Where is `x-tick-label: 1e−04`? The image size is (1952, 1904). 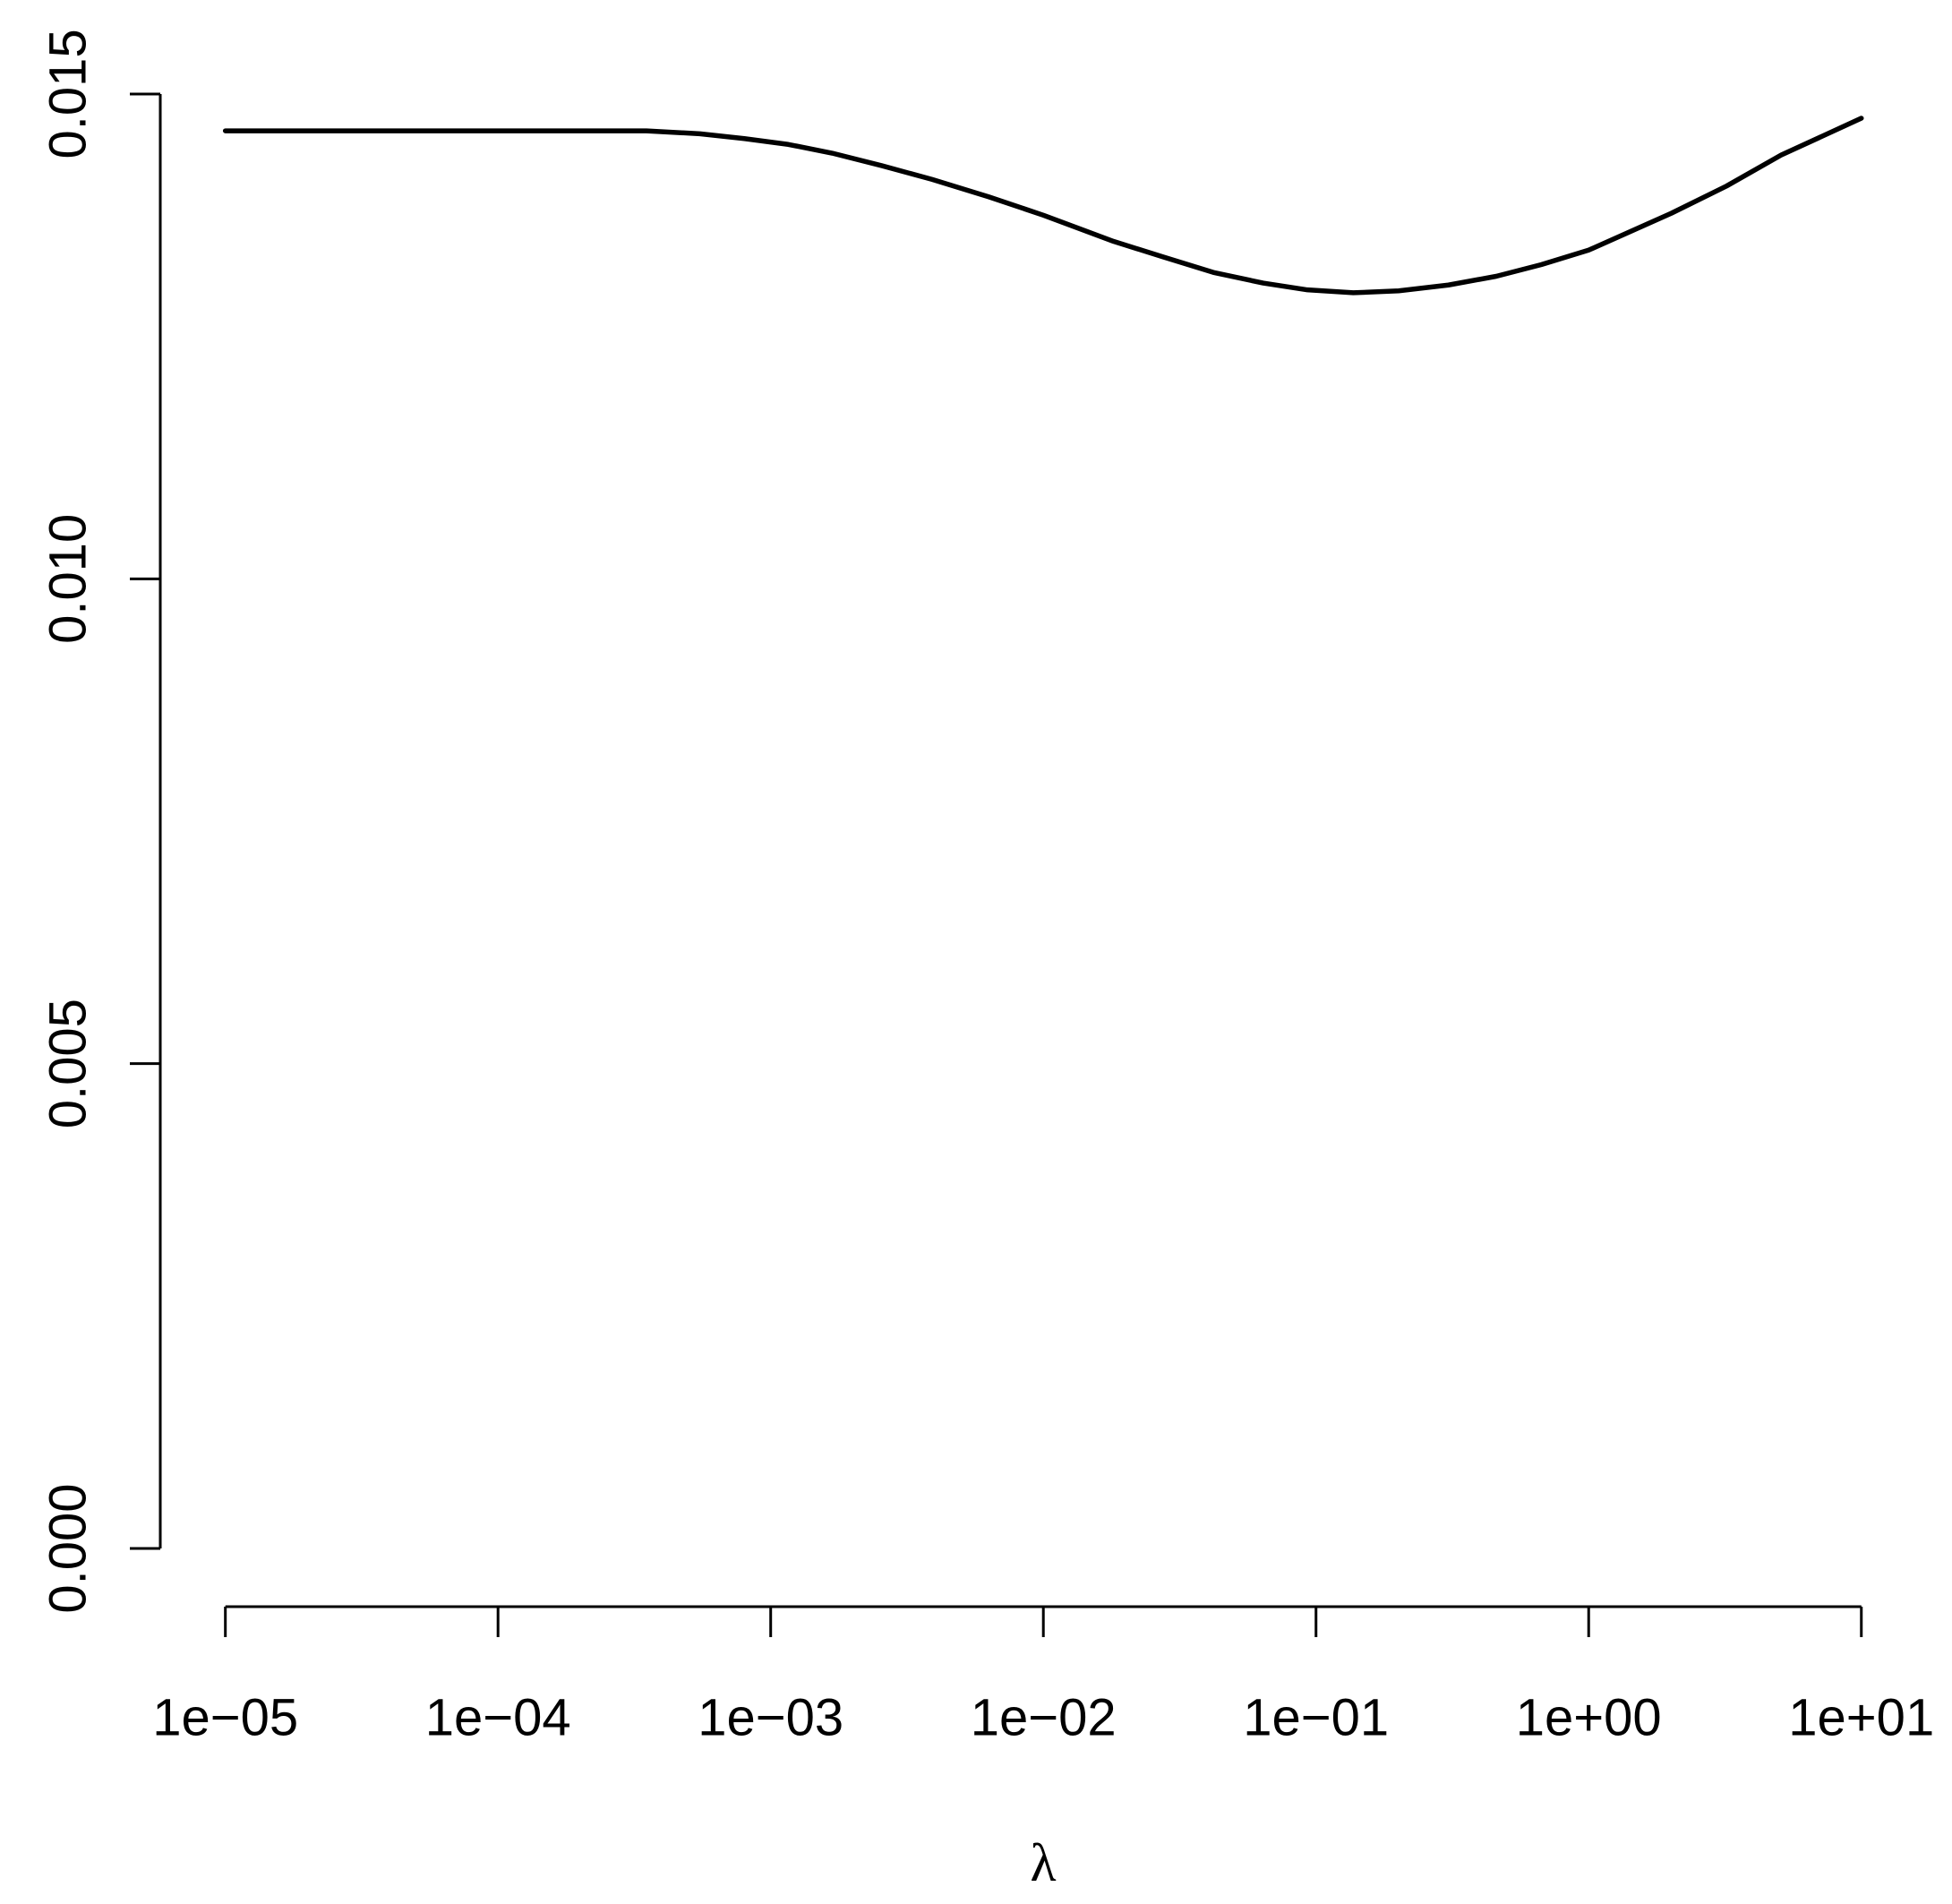
x-tick-label: 1e−04 is located at coordinates (498, 1717).